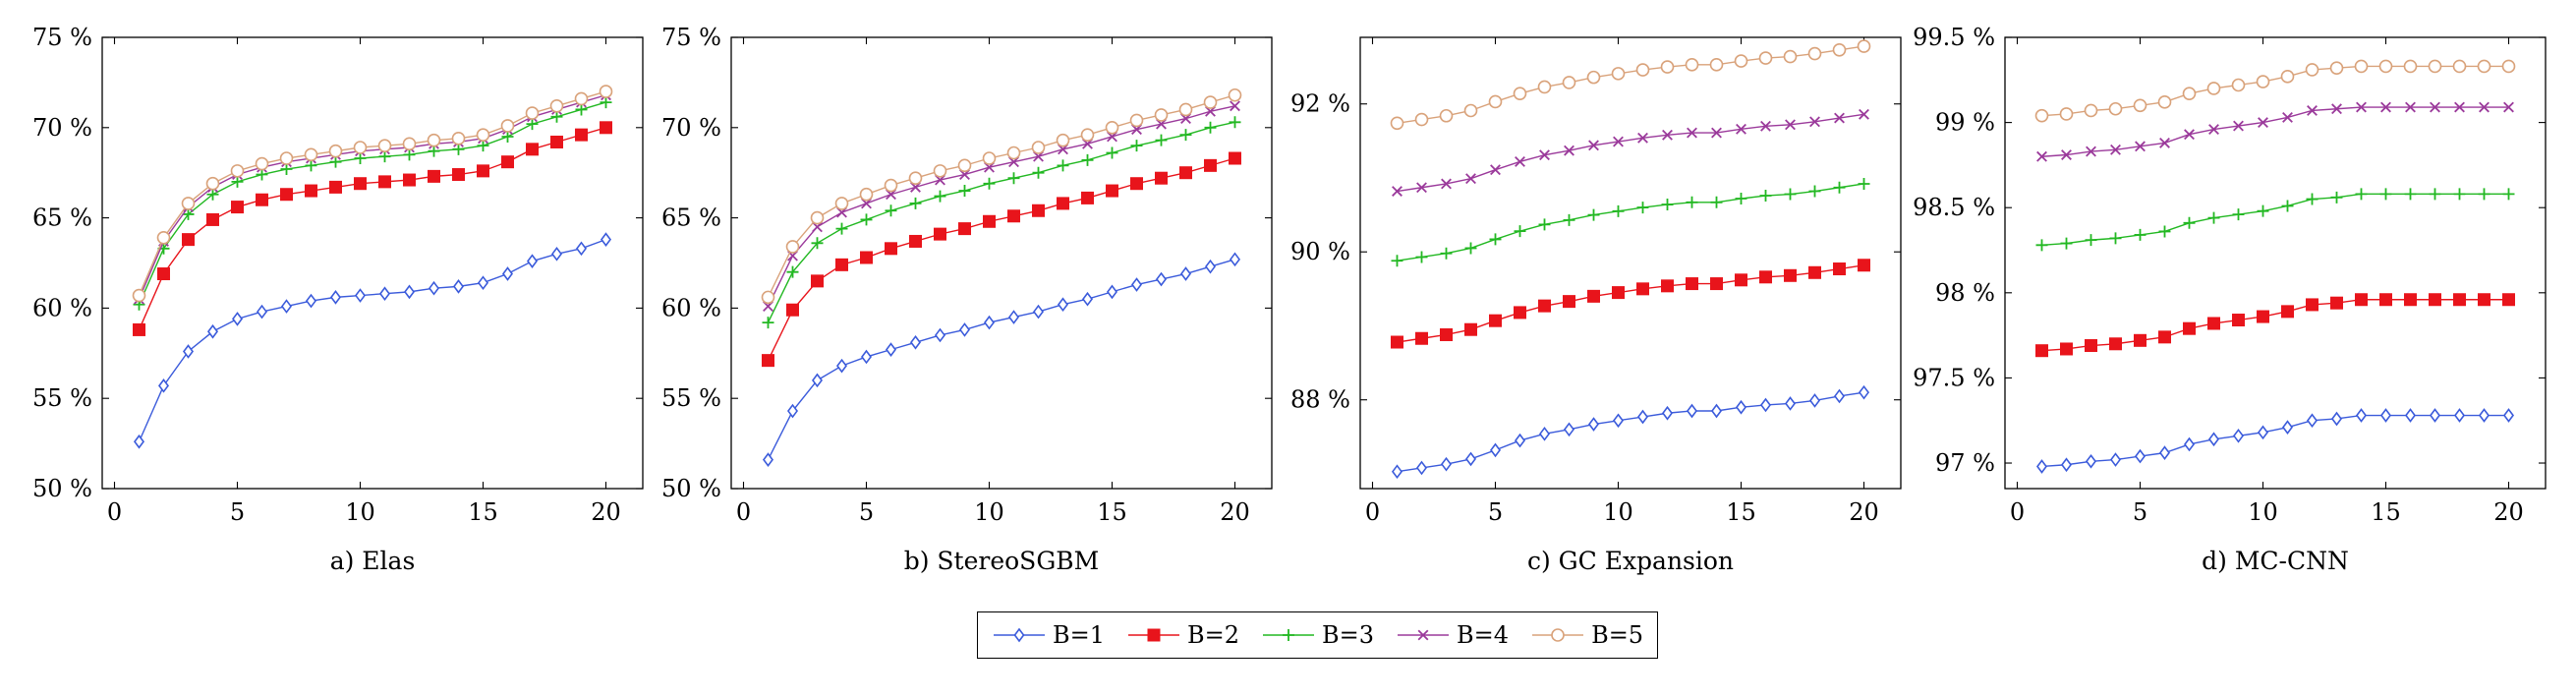 This screenshot has height=698, width=2576. Describe the element at coordinates (691, 128) in the screenshot. I see `y-tick-label: 70 %` at that location.